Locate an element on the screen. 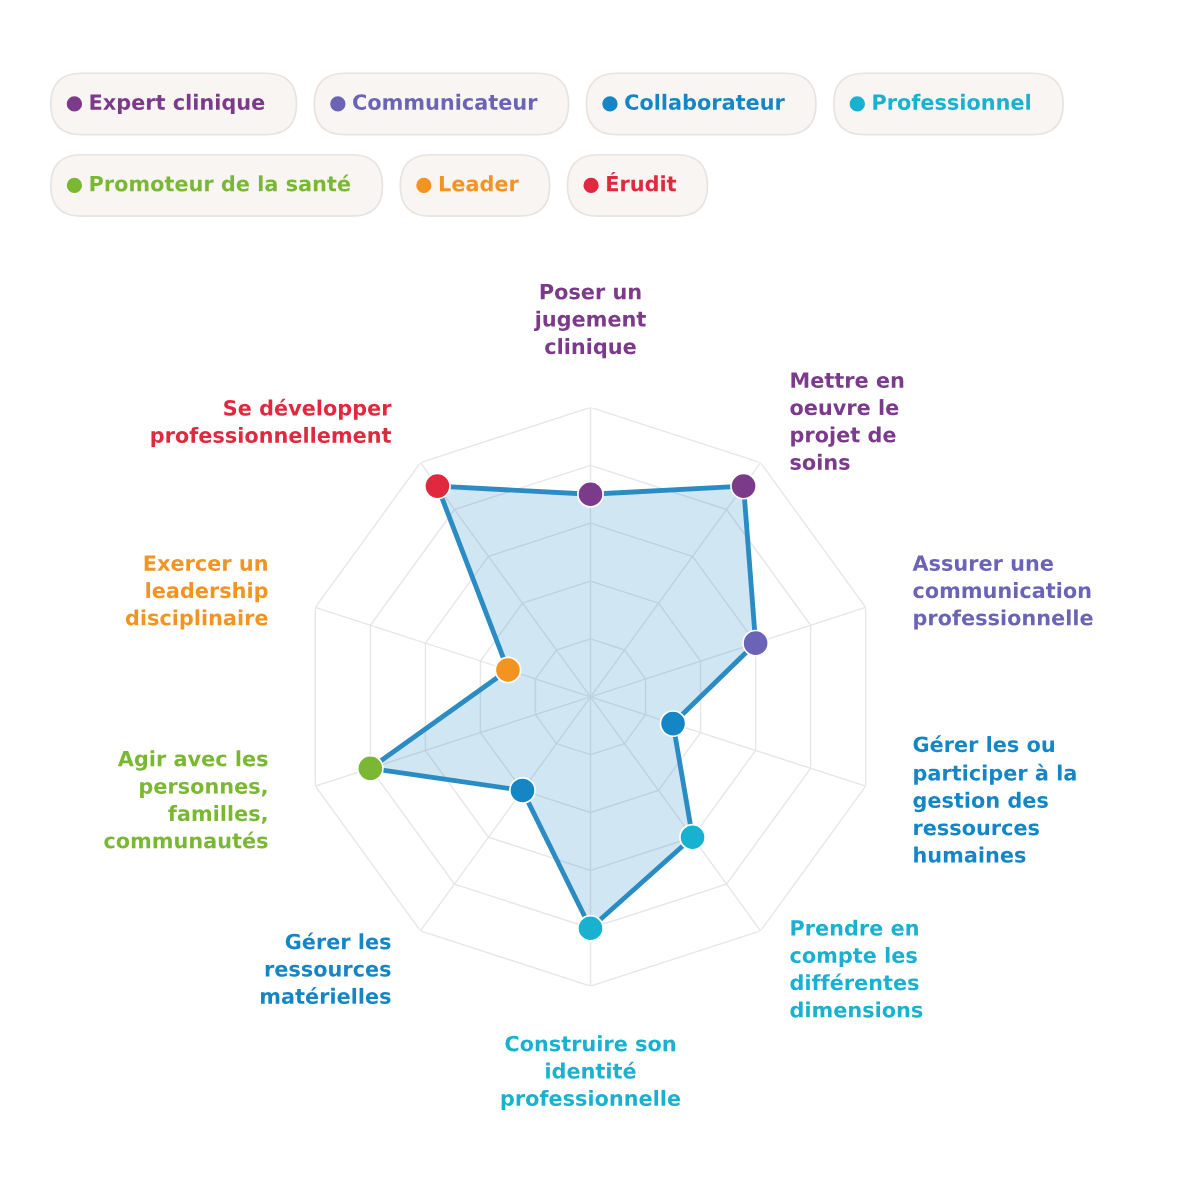 The image size is (1181, 1181). spoke-label: Se développer professionnellement is located at coordinates (271, 423).